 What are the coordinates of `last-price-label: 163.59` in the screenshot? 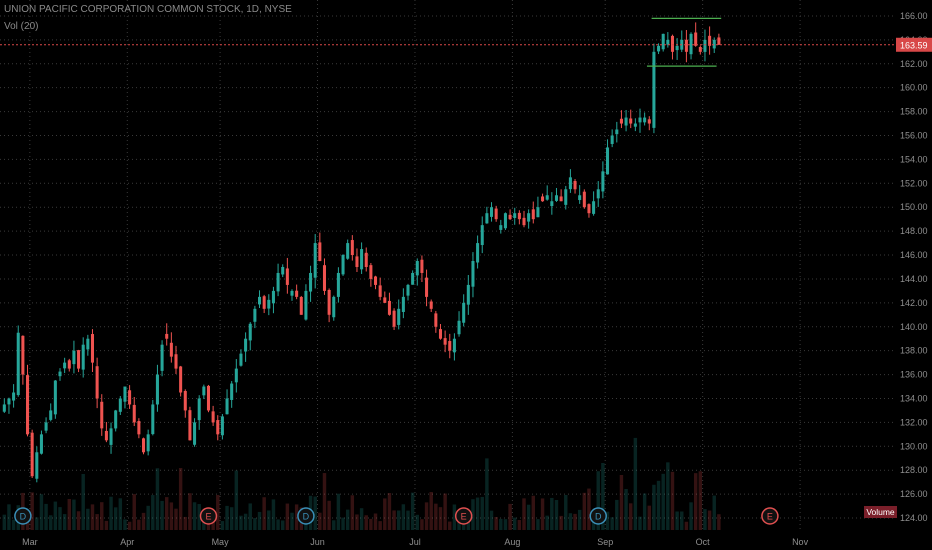 It's located at (914, 45).